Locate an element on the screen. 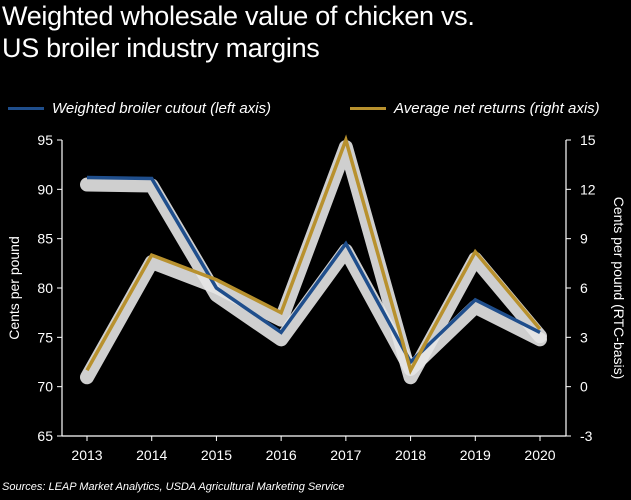 This screenshot has width=631, height=500. y-axis-title-right: Cents per pound (RTC-basis) is located at coordinates (619, 288).